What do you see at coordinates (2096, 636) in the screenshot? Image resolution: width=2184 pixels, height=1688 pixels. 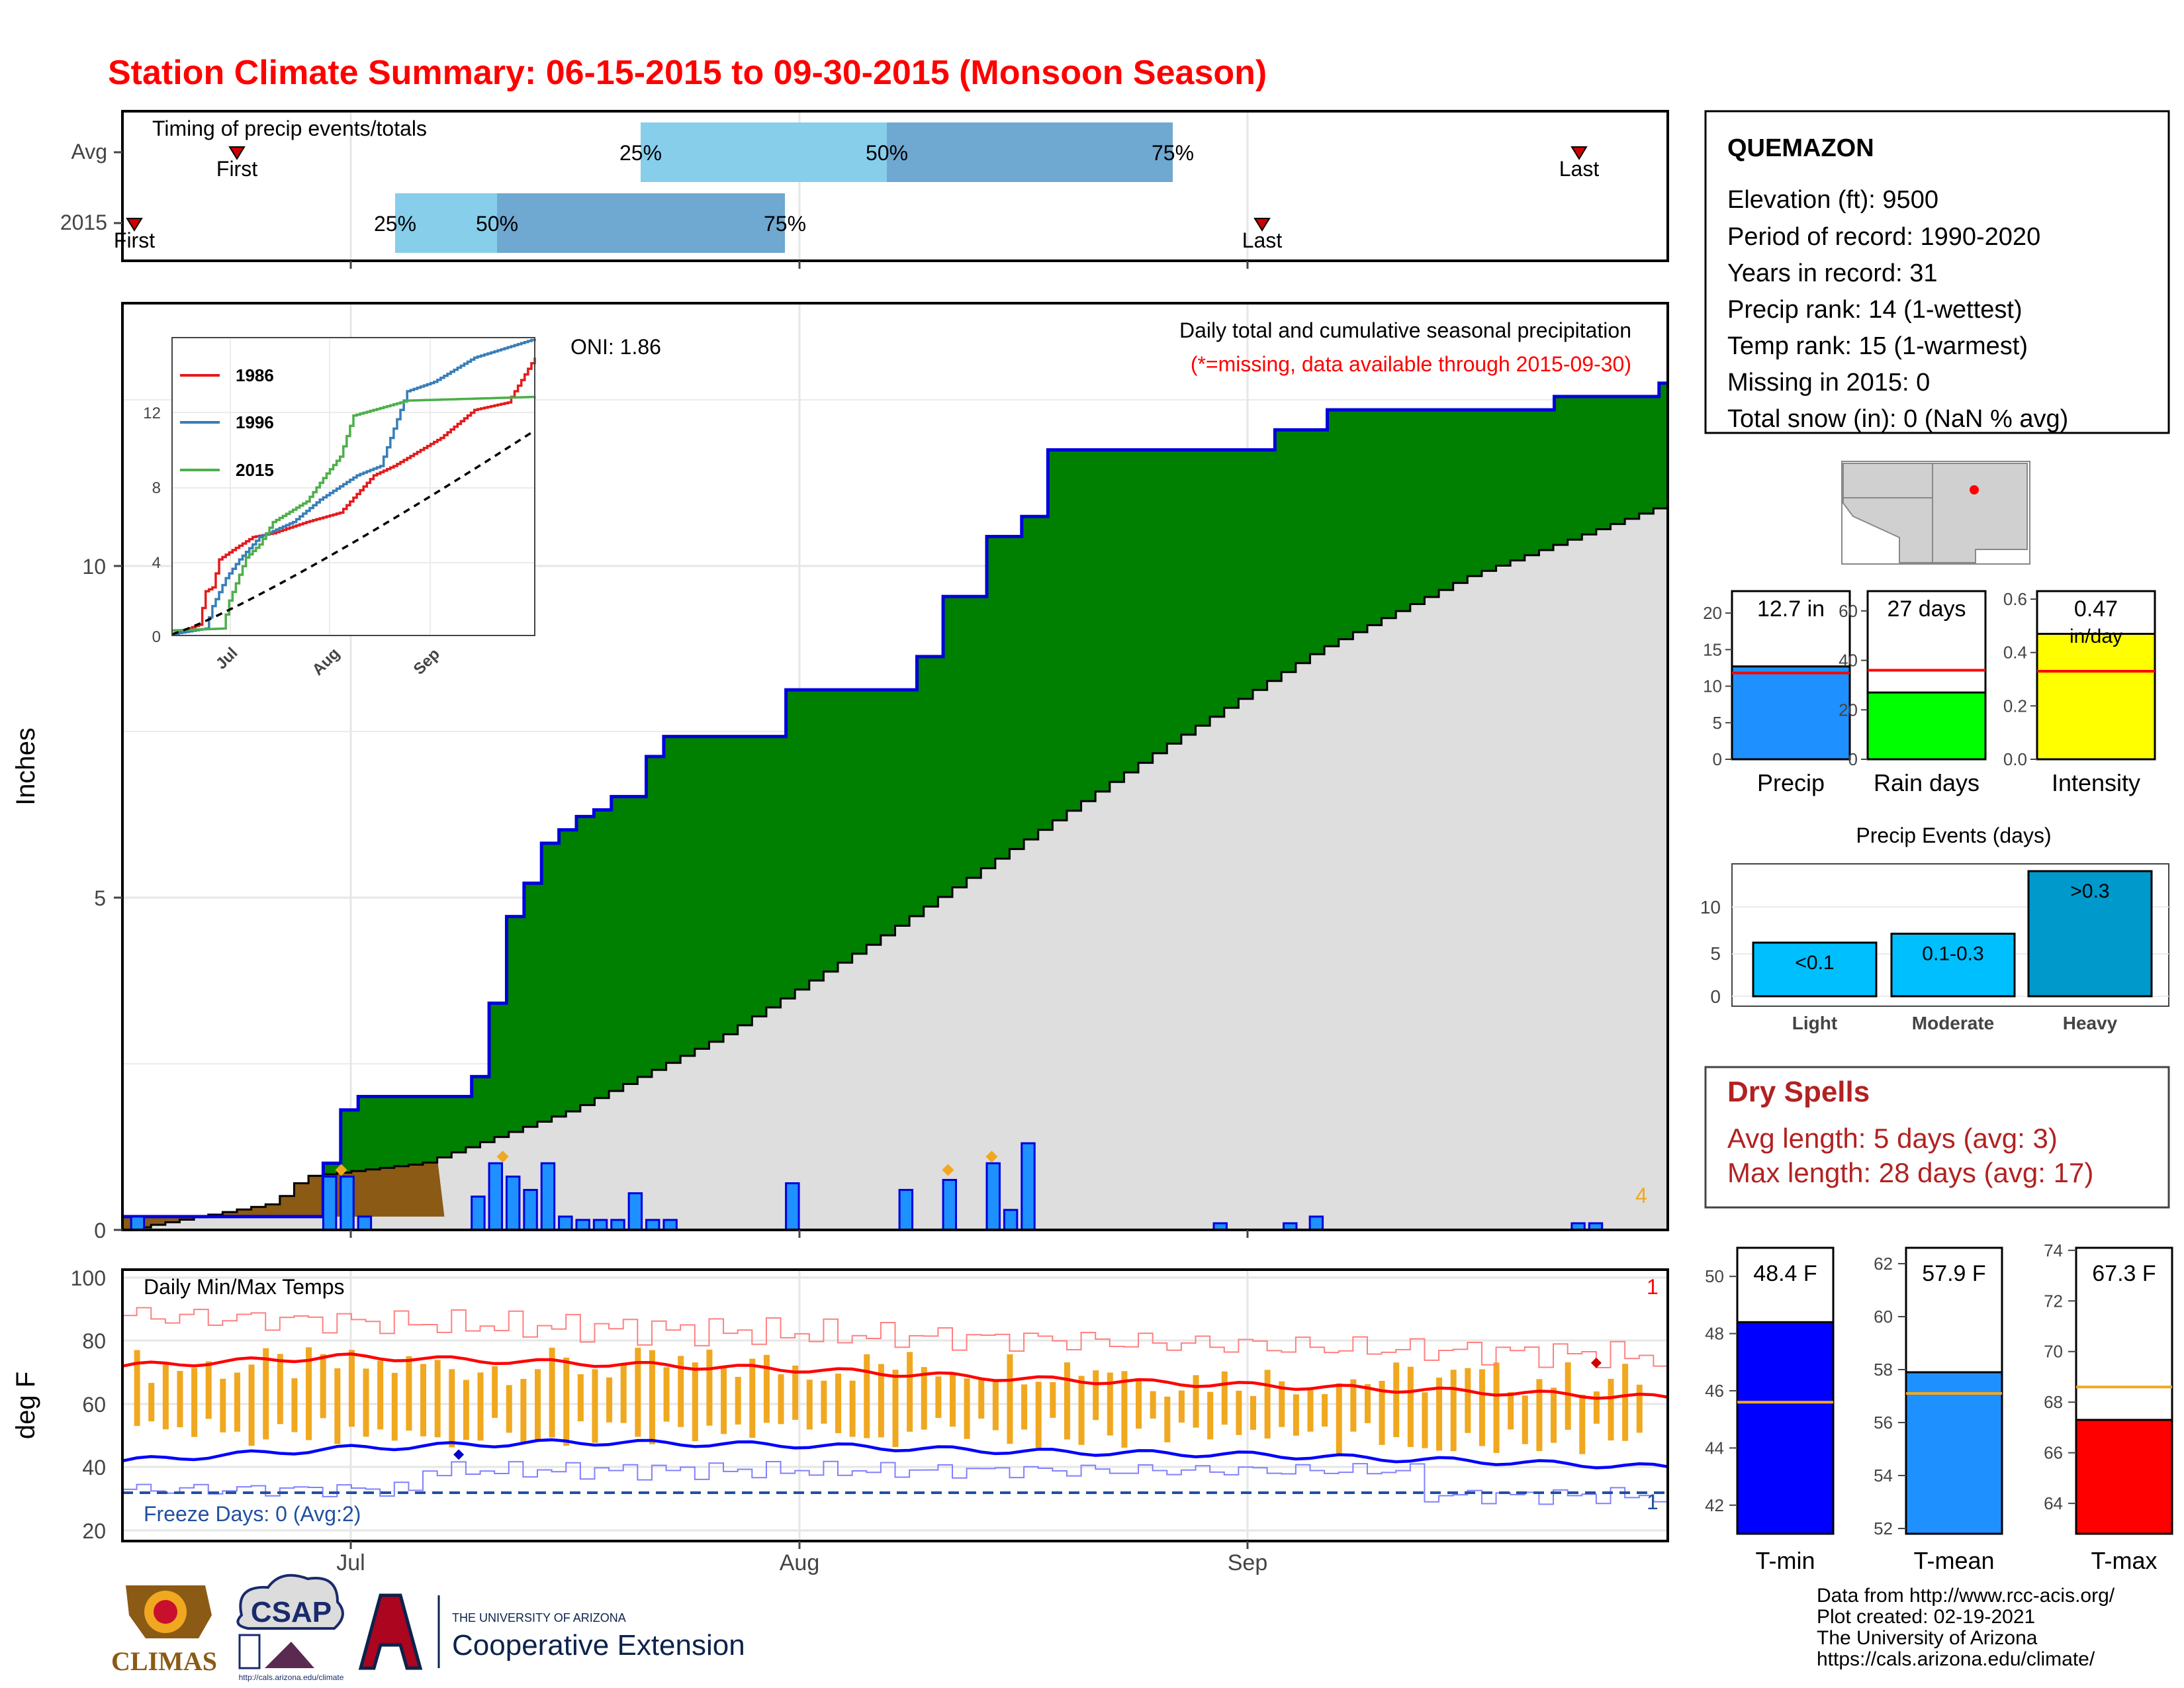 I see `summary-bar-unit-label: in/day` at bounding box center [2096, 636].